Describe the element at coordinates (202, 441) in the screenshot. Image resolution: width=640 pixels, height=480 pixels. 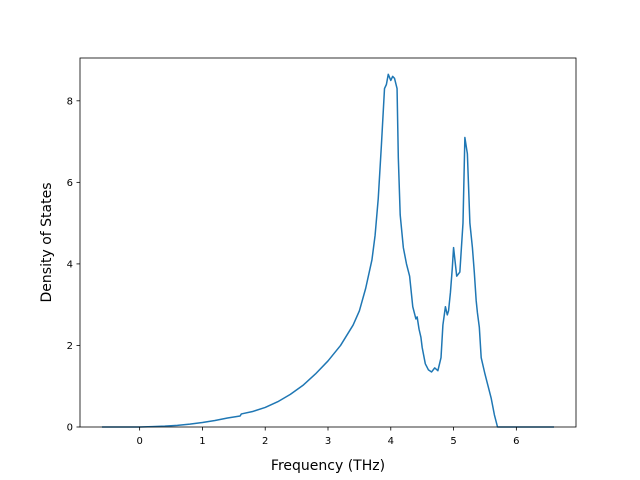
I see `x-tick-label: 1` at that location.